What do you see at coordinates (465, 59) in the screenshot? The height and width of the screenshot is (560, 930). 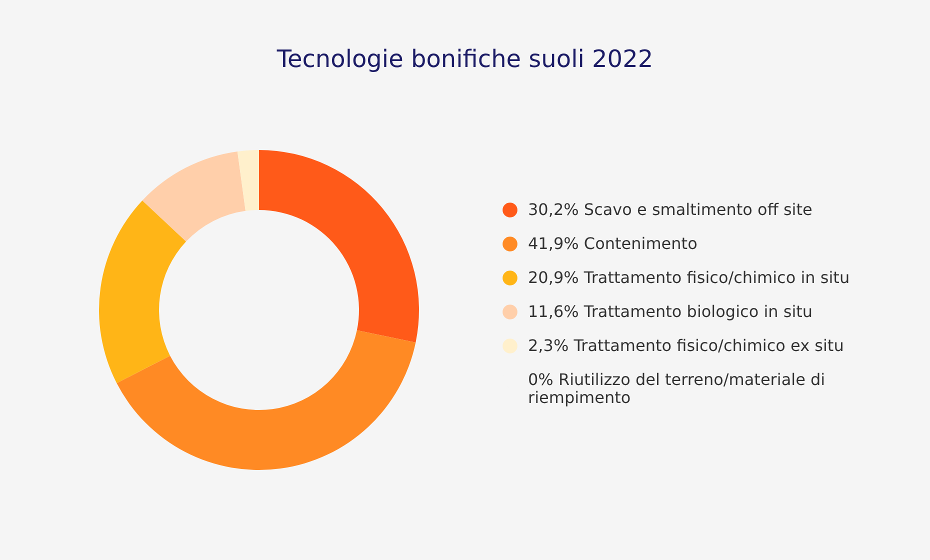 I see `chart-title: Tecnologie bonifiche suoli 2022` at bounding box center [465, 59].